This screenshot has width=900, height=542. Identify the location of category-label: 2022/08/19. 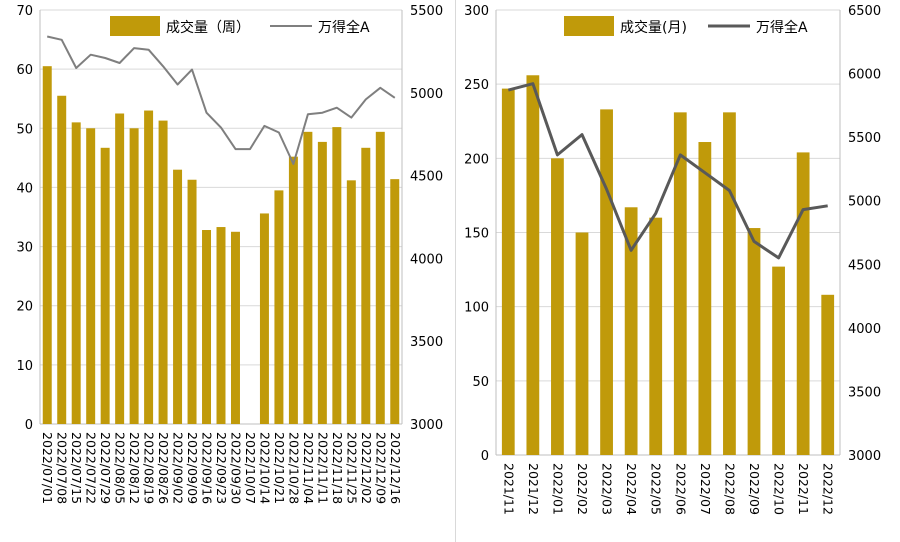
(149, 468).